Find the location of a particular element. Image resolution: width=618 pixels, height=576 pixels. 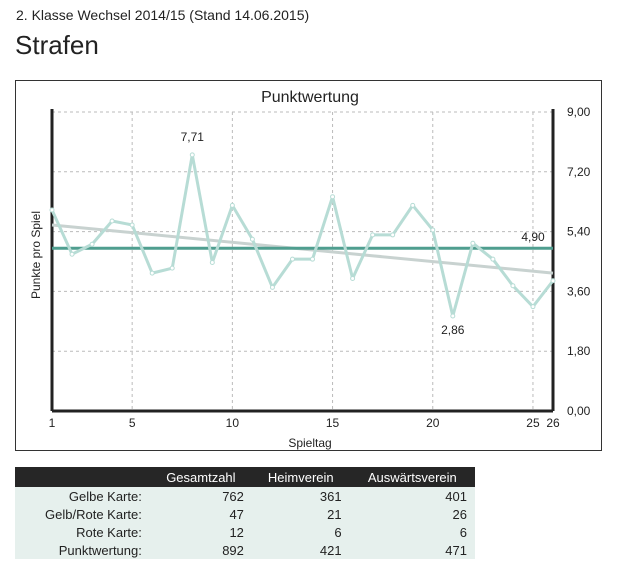

table-cell: 762 is located at coordinates (200, 496).